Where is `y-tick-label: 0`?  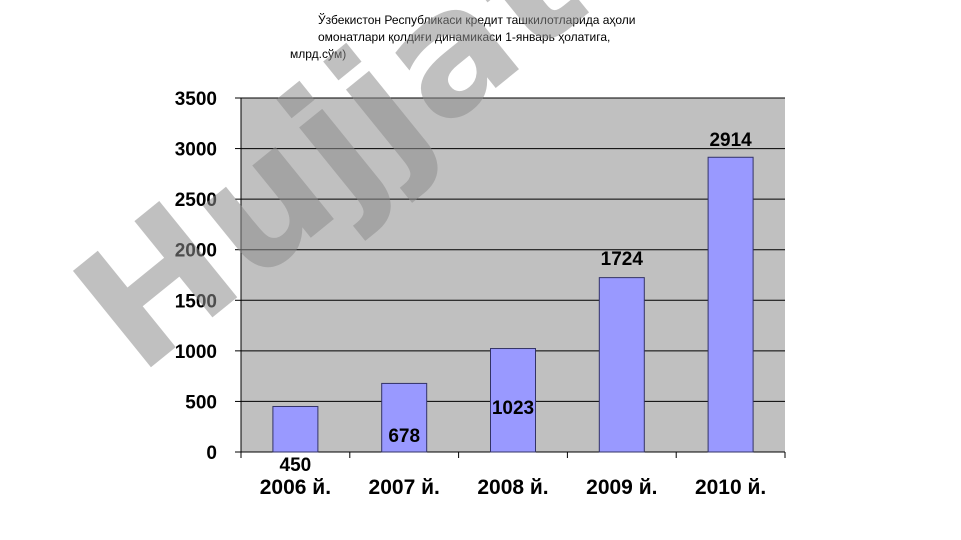
y-tick-label: 0 is located at coordinates (211, 453).